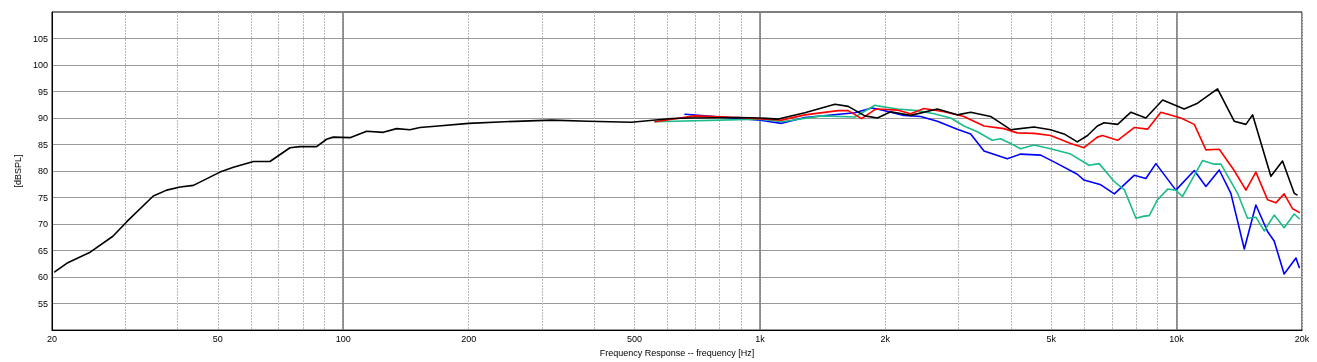  What do you see at coordinates (217, 338) in the screenshot?
I see `x-tick-label: 50` at bounding box center [217, 338].